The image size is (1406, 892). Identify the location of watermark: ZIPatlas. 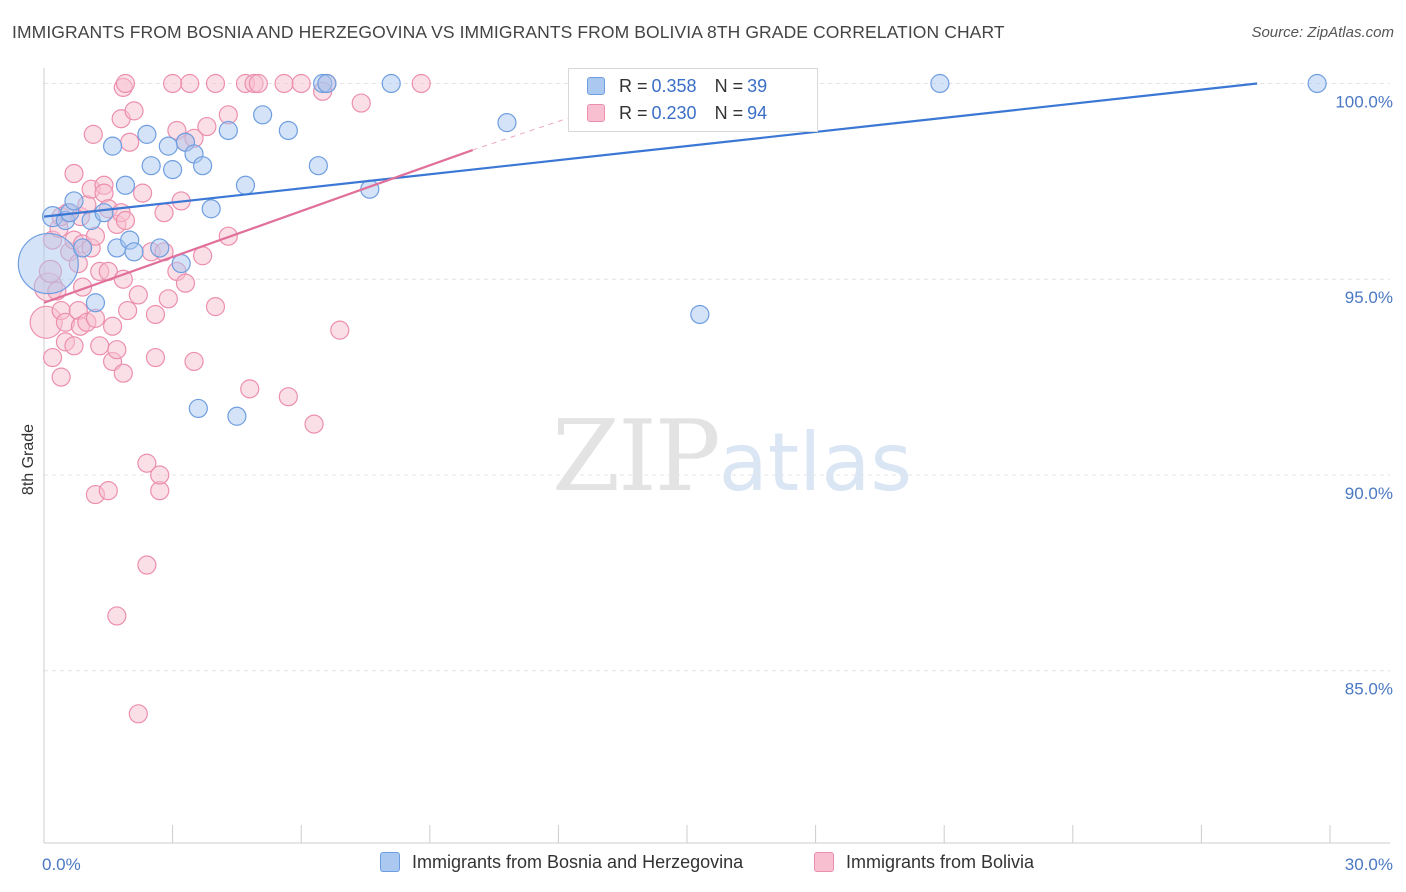
(732, 457).